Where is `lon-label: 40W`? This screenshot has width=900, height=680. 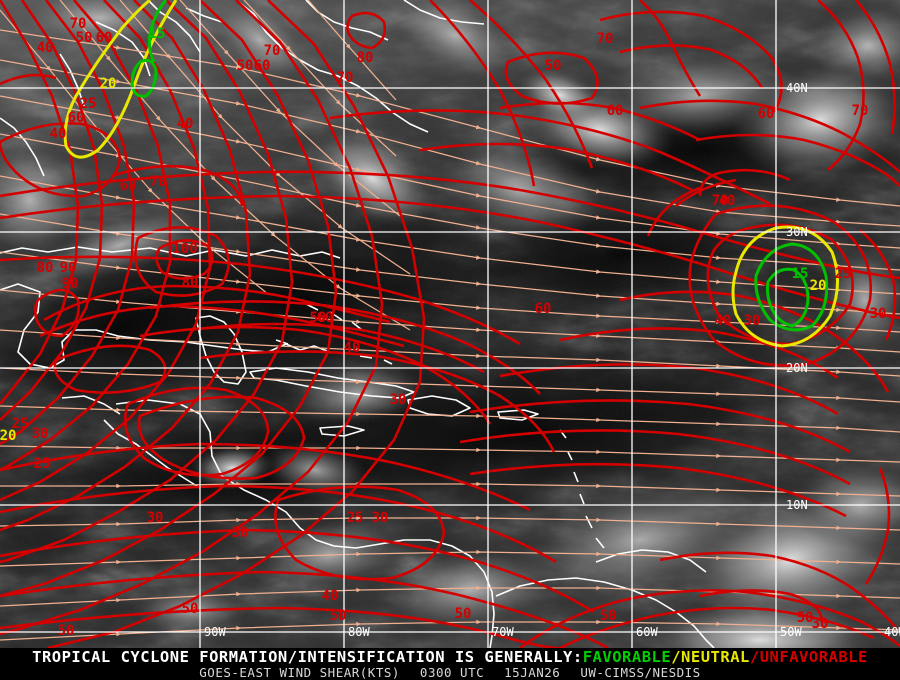
lon-label: 40W is located at coordinates (892, 632).